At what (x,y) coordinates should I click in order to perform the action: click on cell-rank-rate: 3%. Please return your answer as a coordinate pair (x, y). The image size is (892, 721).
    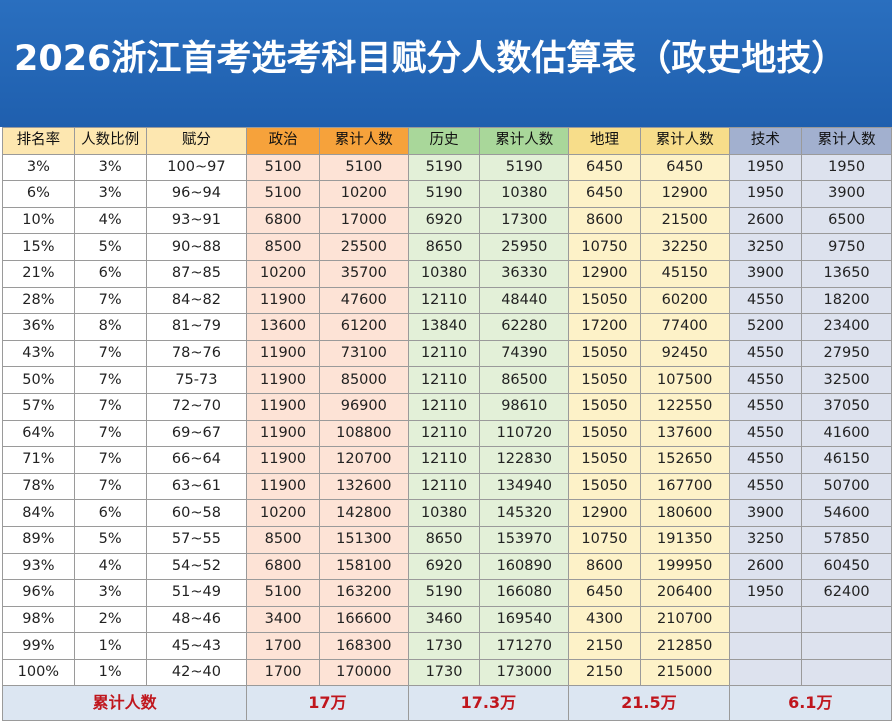
    Looking at the image, I should click on (38, 167).